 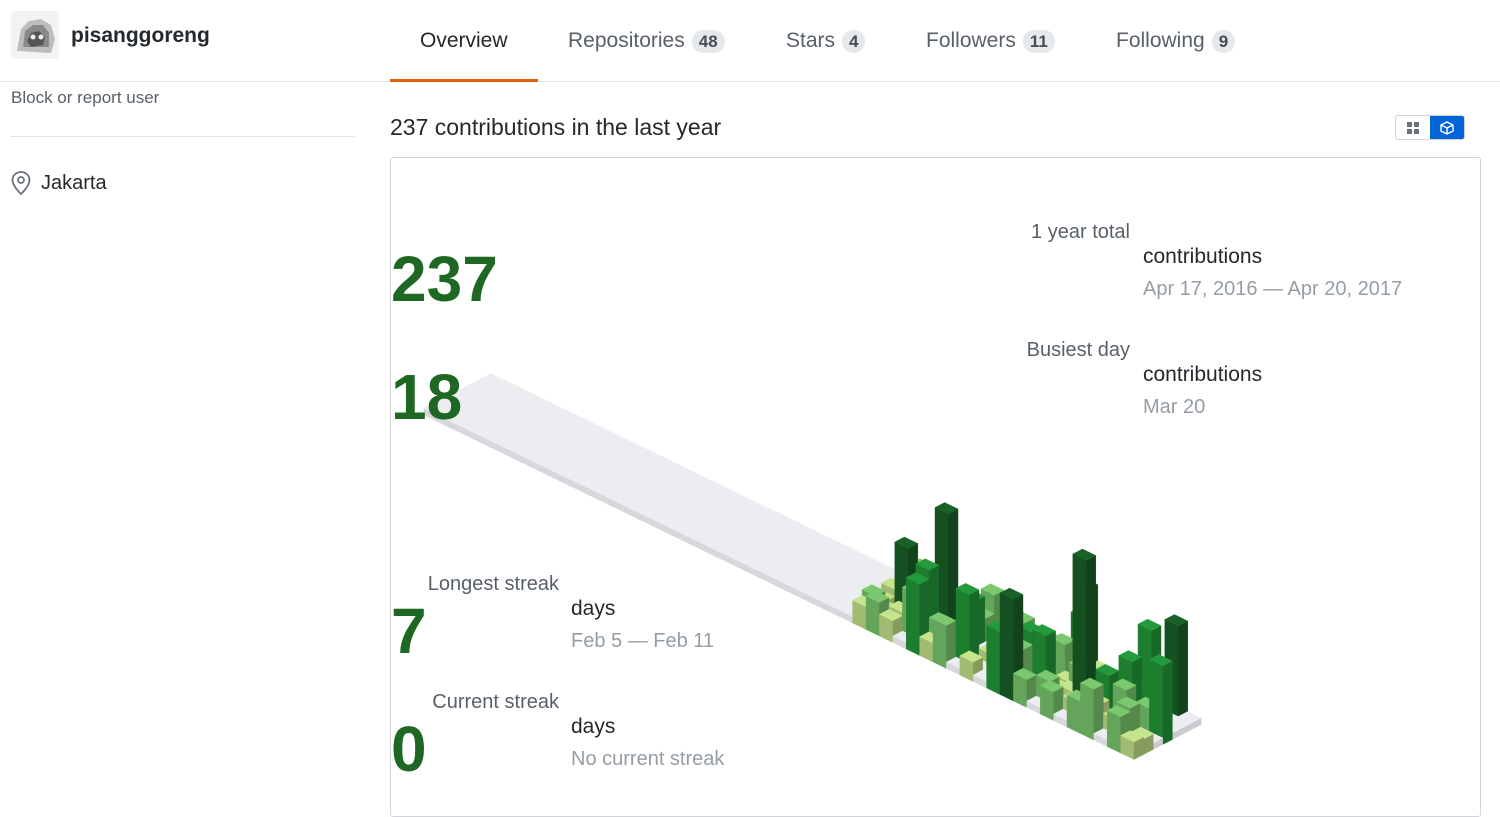 I want to click on tab-counter: 4, so click(x=854, y=41).